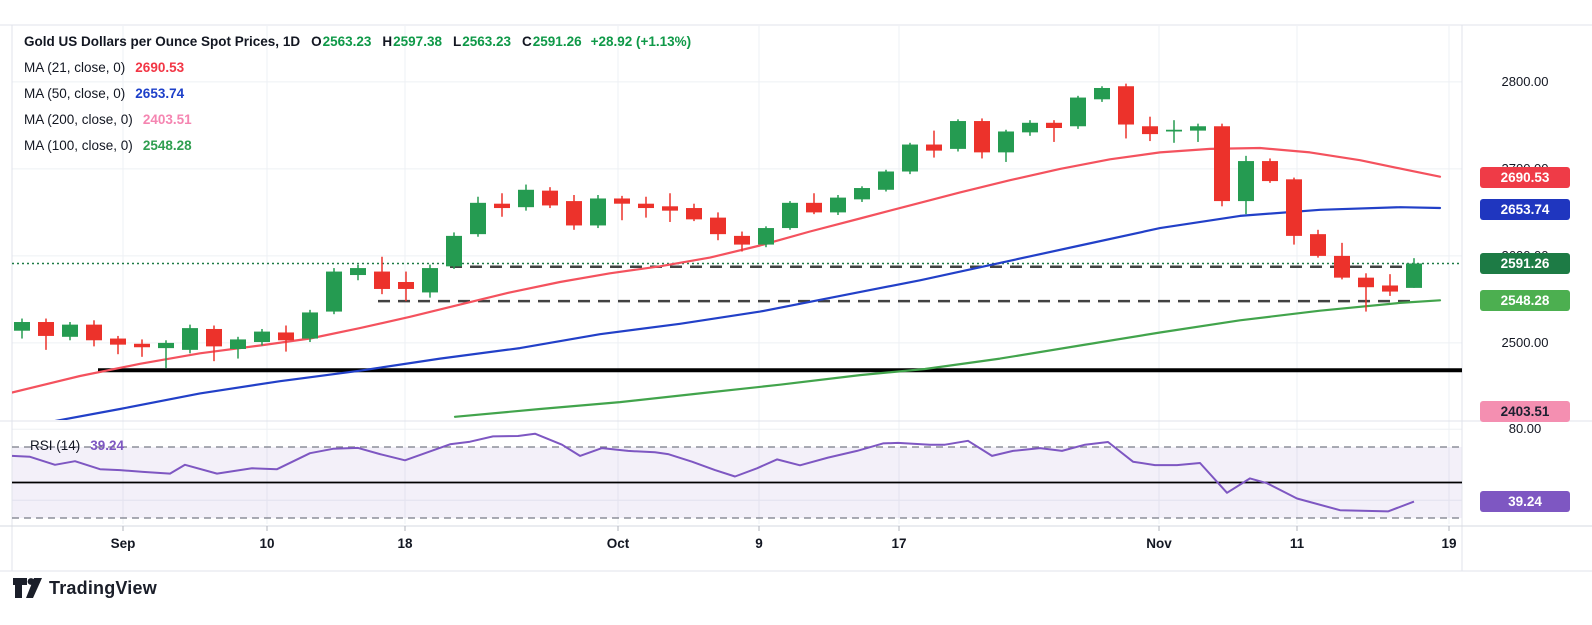 The height and width of the screenshot is (625, 1592). What do you see at coordinates (160, 67) in the screenshot?
I see `ma21-value: 2690.53` at bounding box center [160, 67].